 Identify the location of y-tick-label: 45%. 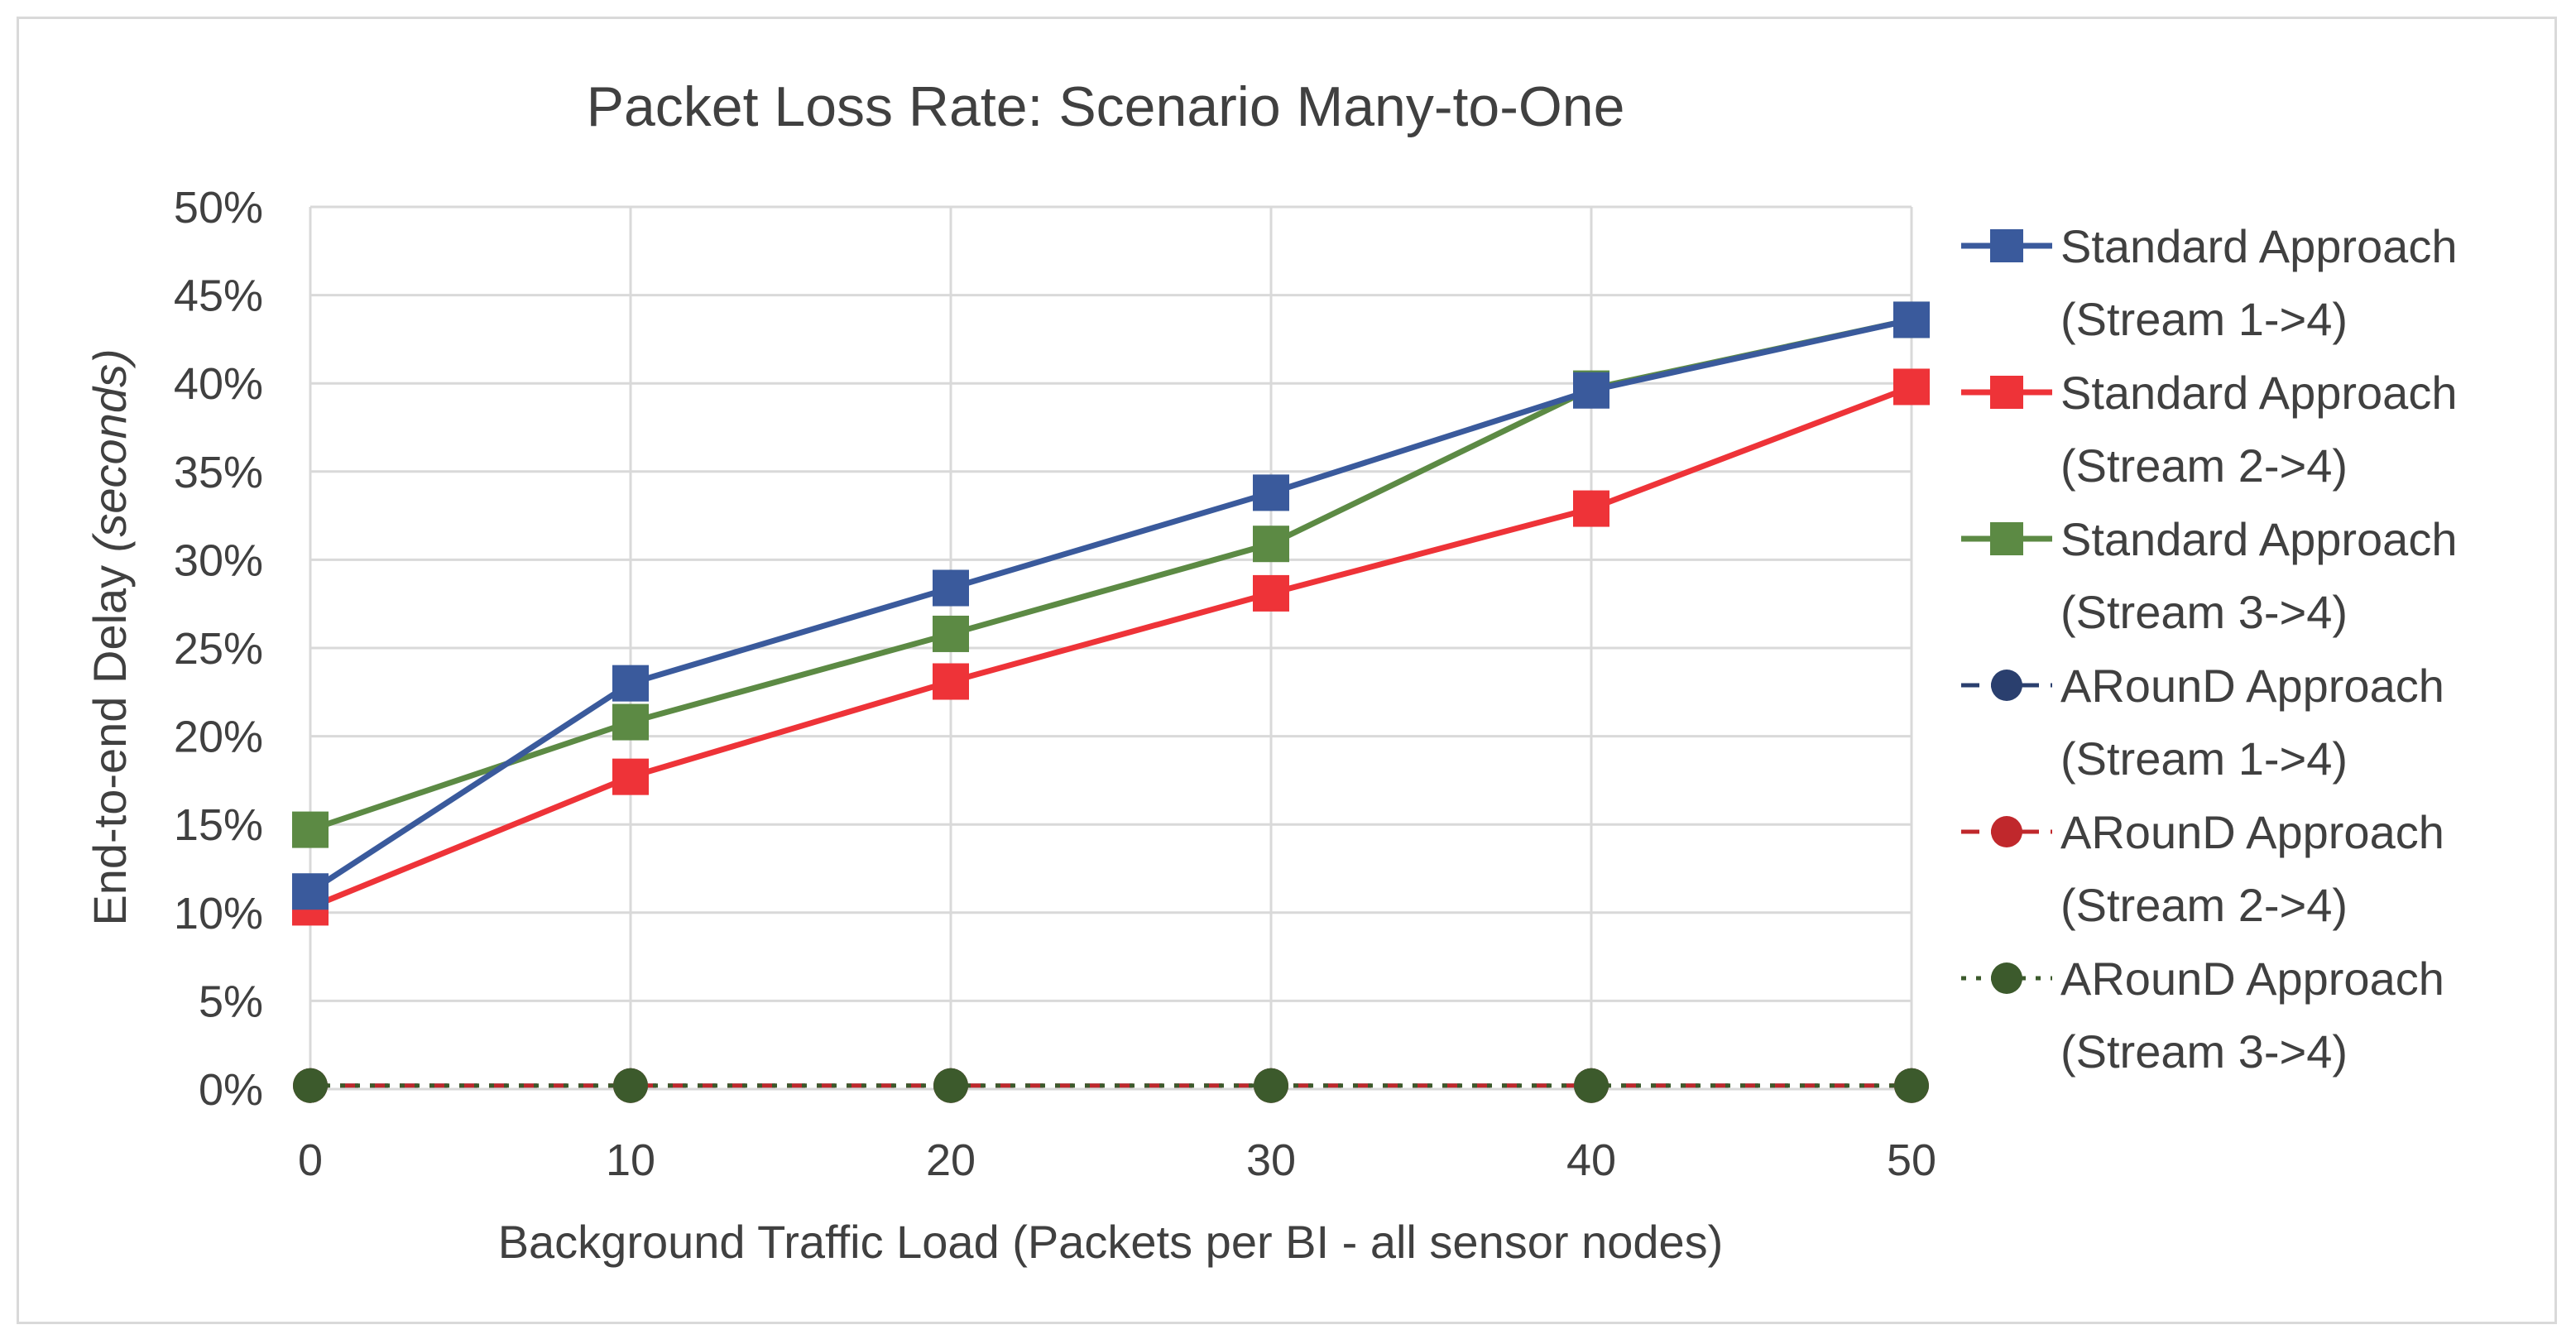
(219, 296).